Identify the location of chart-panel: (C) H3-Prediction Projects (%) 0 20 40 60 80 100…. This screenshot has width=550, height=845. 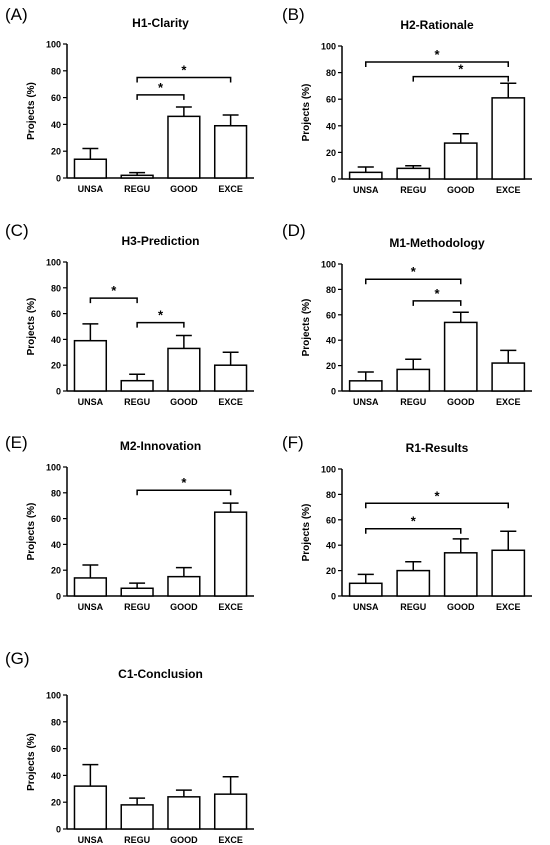
(129, 314).